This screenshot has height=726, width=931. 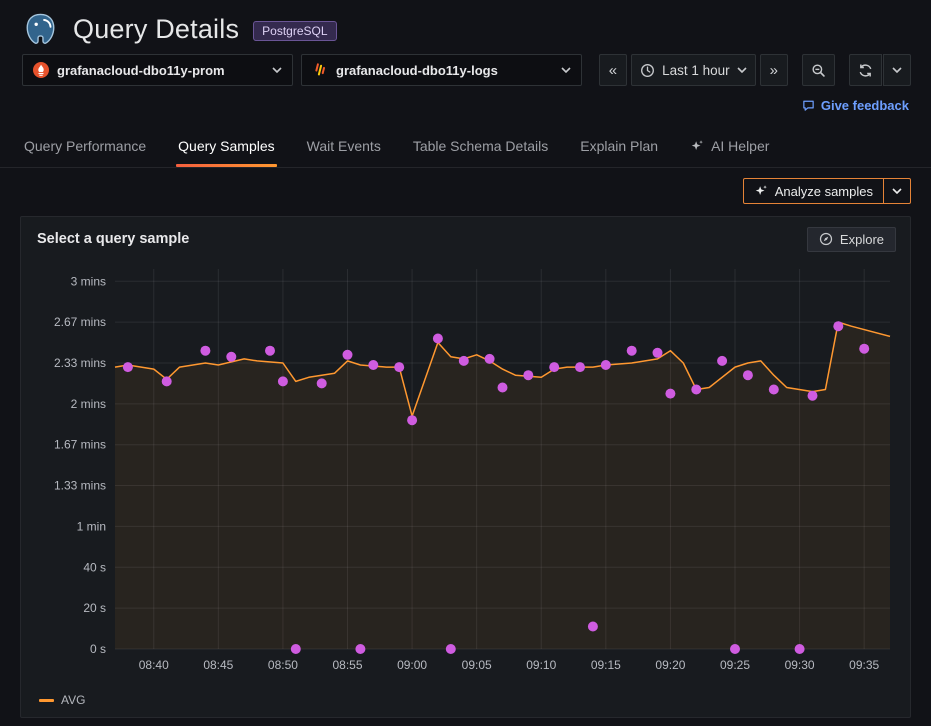 What do you see at coordinates (80, 363) in the screenshot?
I see `svg-text: 2.33 mins` at bounding box center [80, 363].